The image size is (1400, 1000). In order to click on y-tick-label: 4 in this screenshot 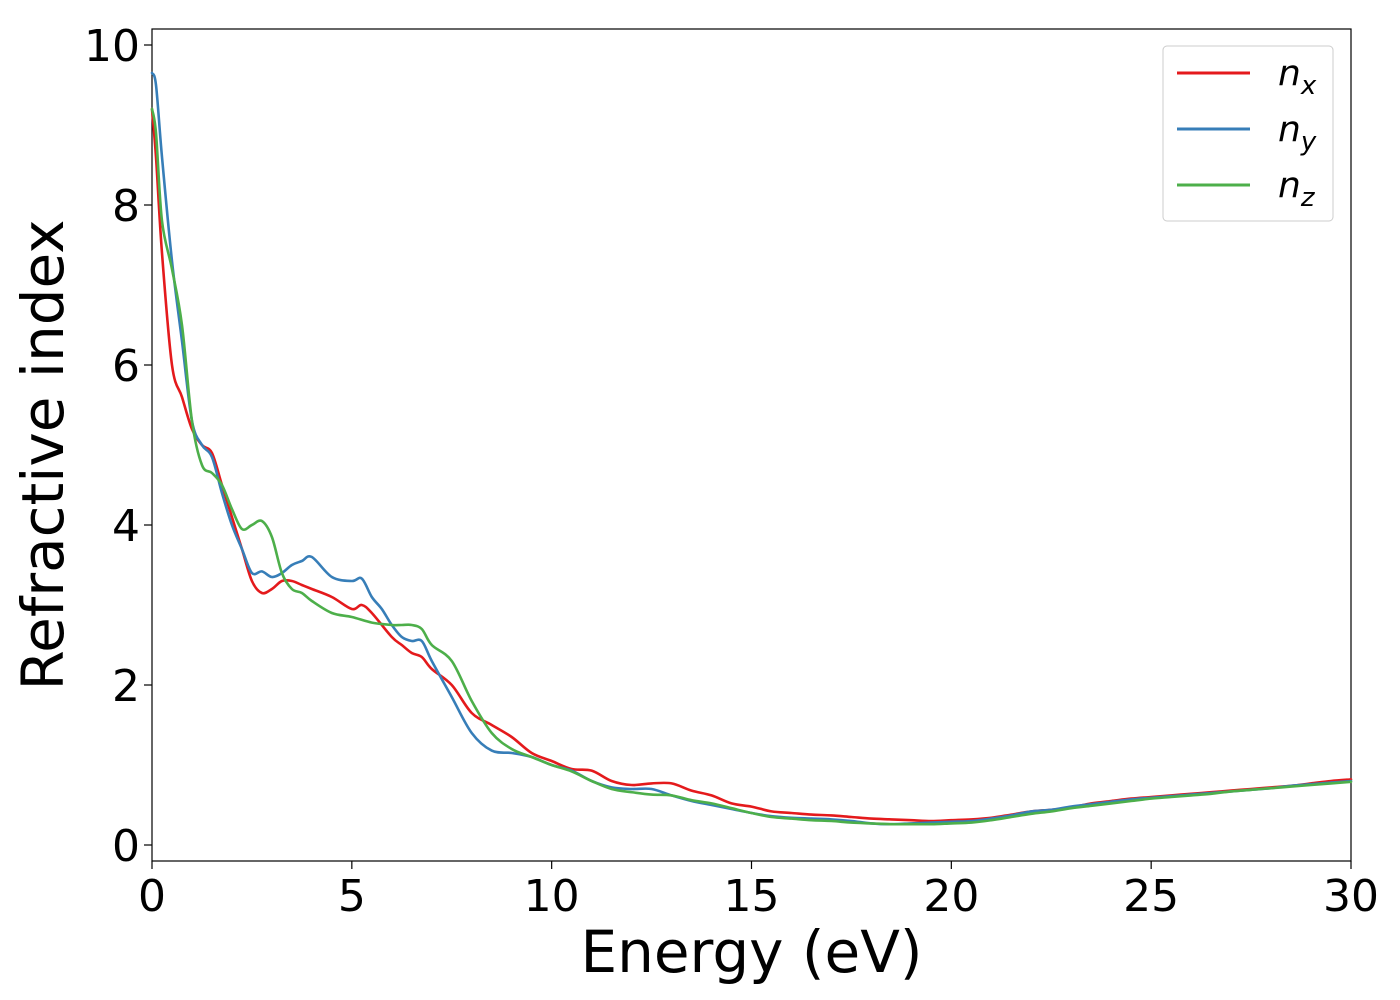, I will do `click(126, 526)`.